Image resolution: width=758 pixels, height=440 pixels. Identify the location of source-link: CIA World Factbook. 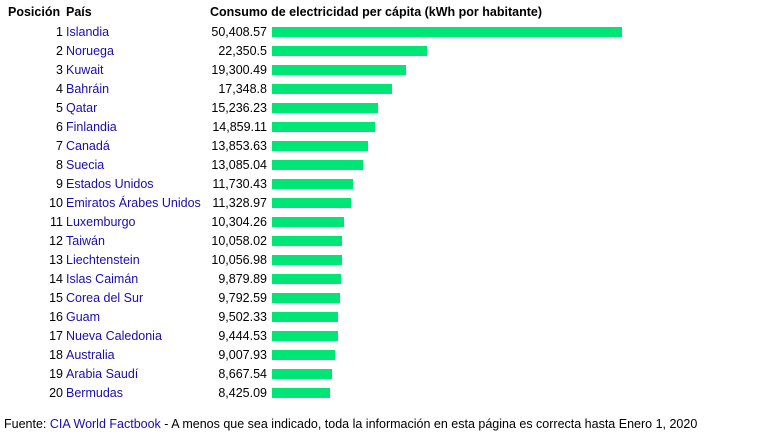
(105, 424).